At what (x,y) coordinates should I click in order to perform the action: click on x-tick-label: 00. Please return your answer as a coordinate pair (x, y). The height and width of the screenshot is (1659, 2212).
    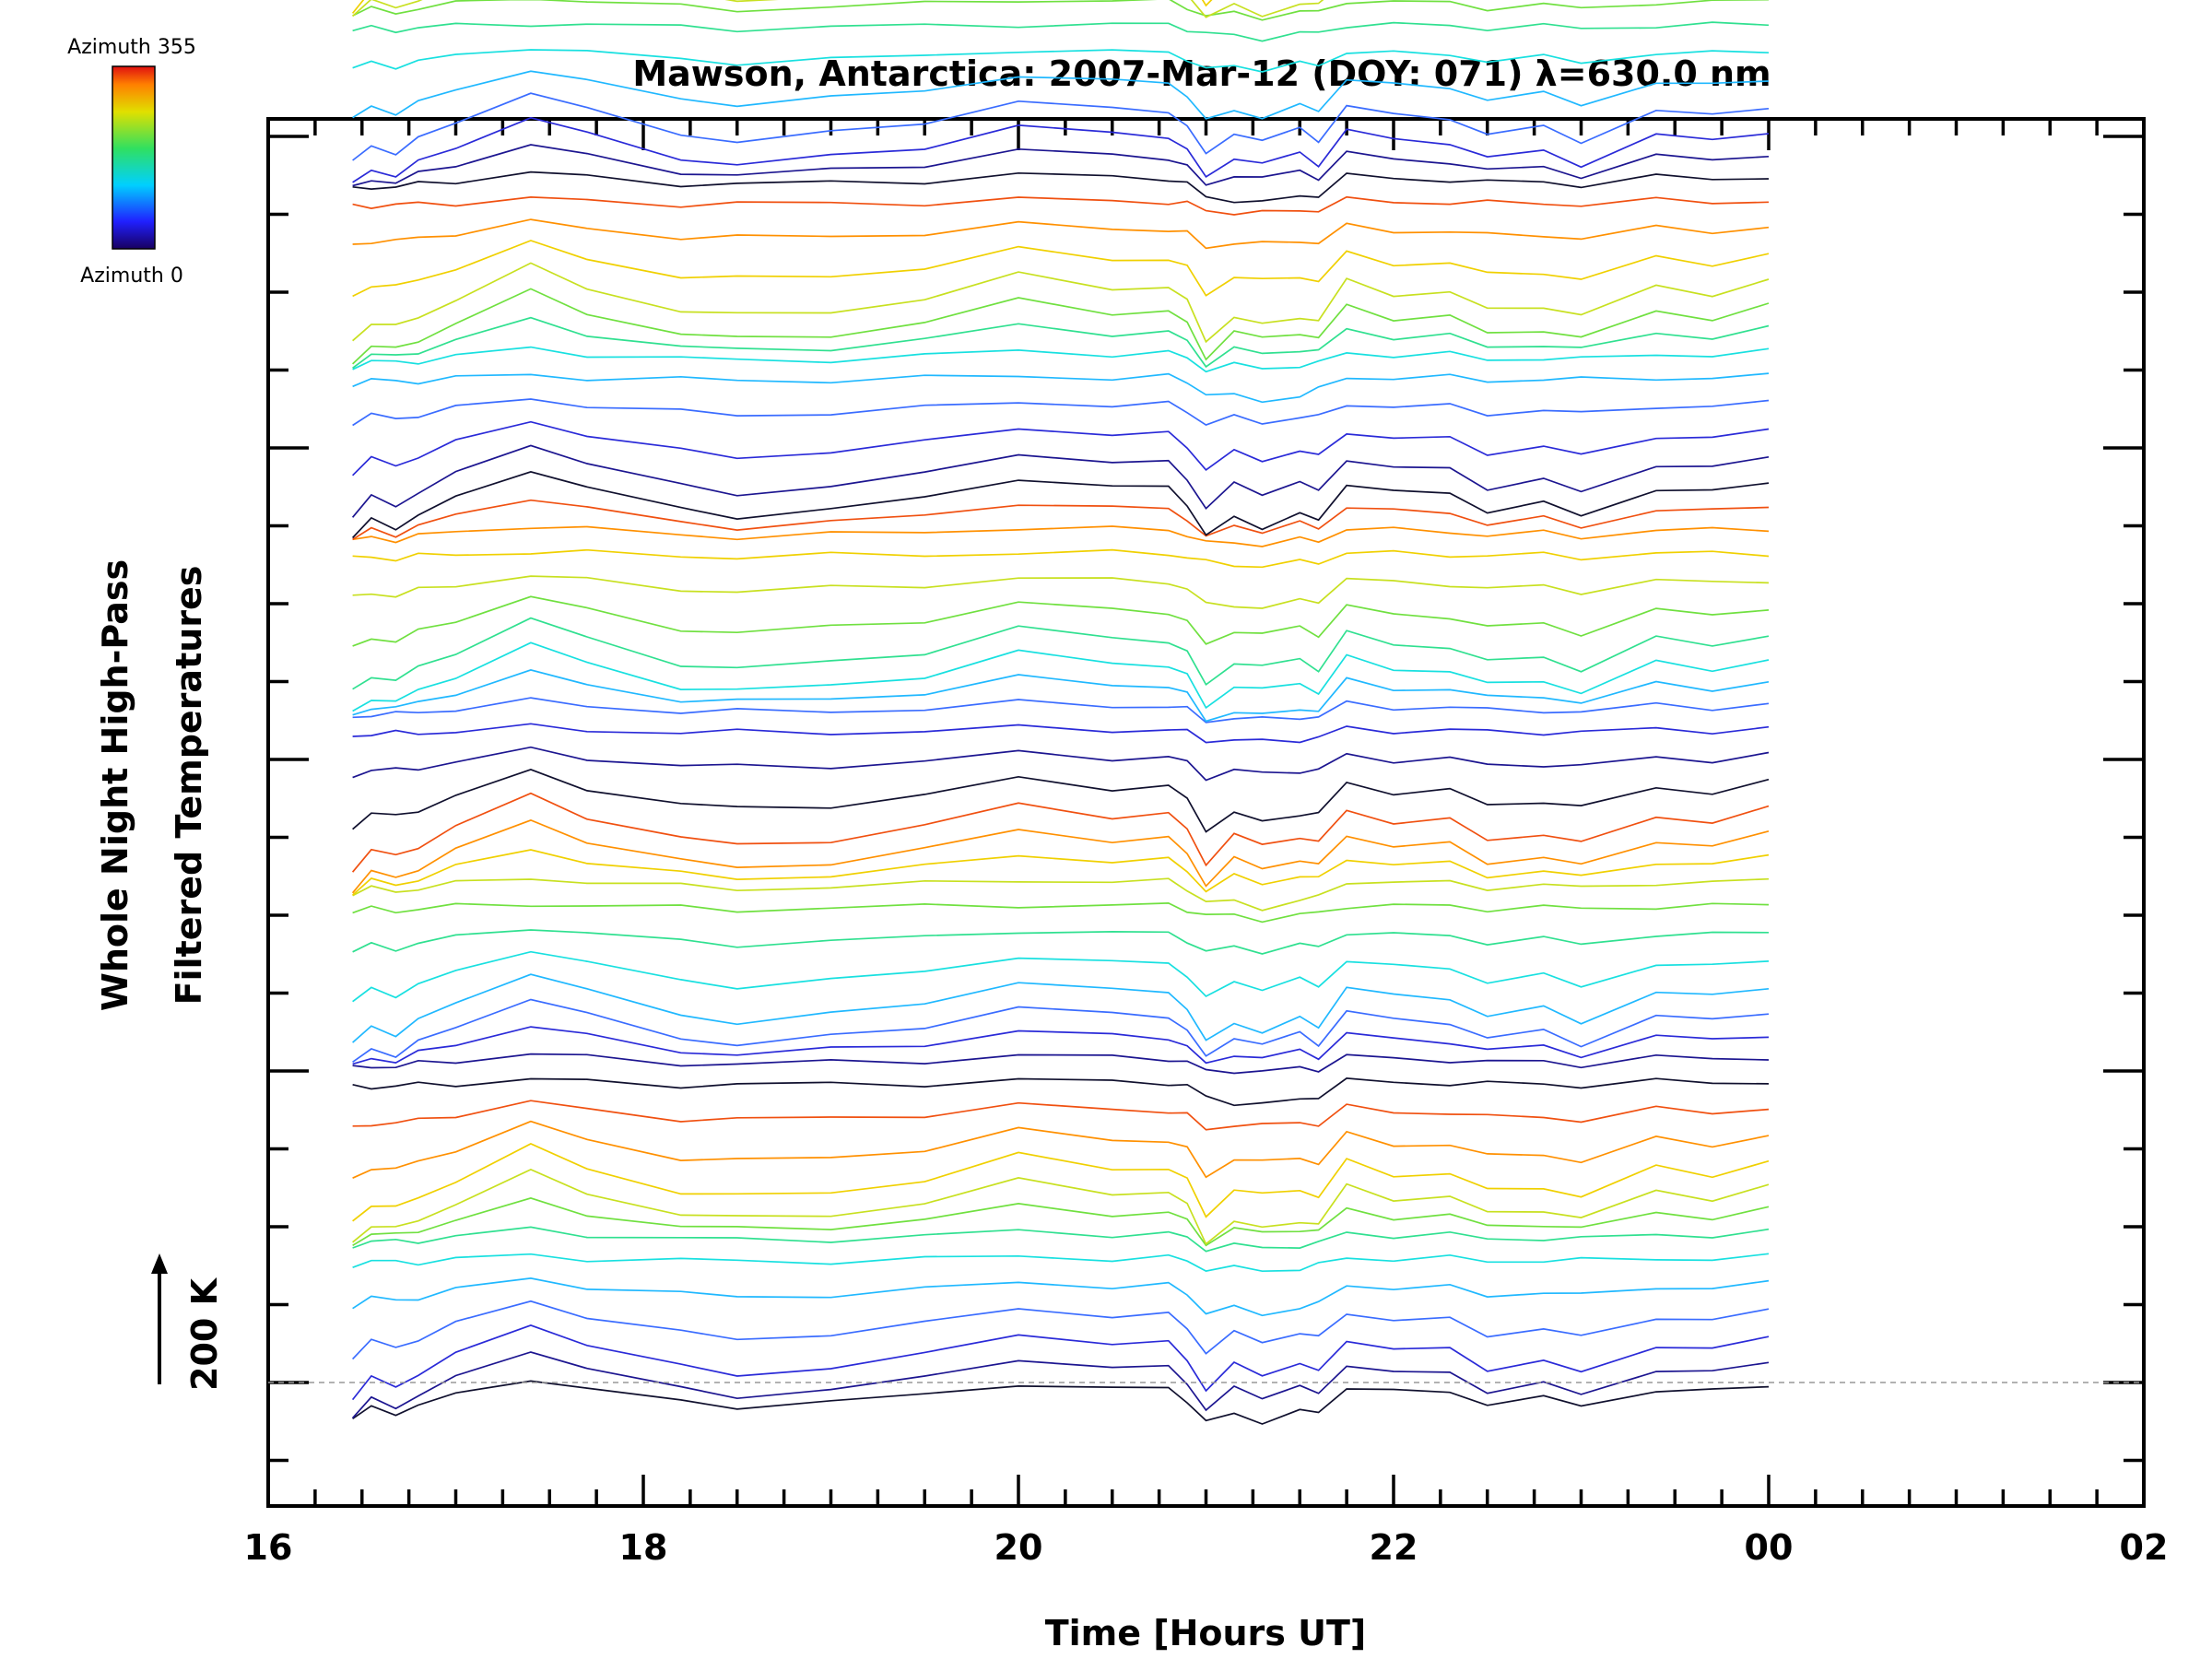
    Looking at the image, I should click on (1769, 1547).